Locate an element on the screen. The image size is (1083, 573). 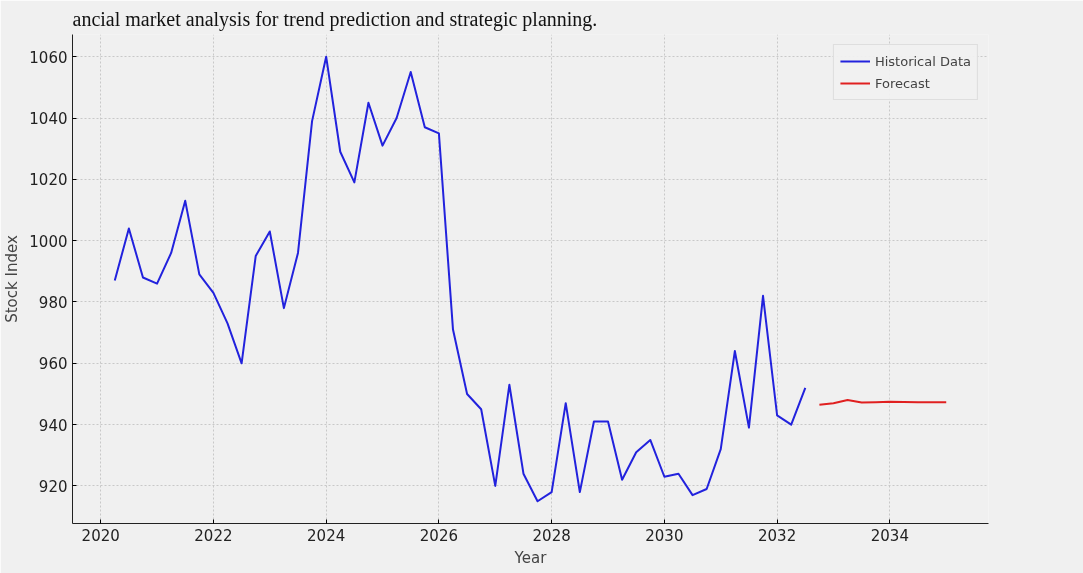
y-tick-label: 1000 is located at coordinates (48, 241).